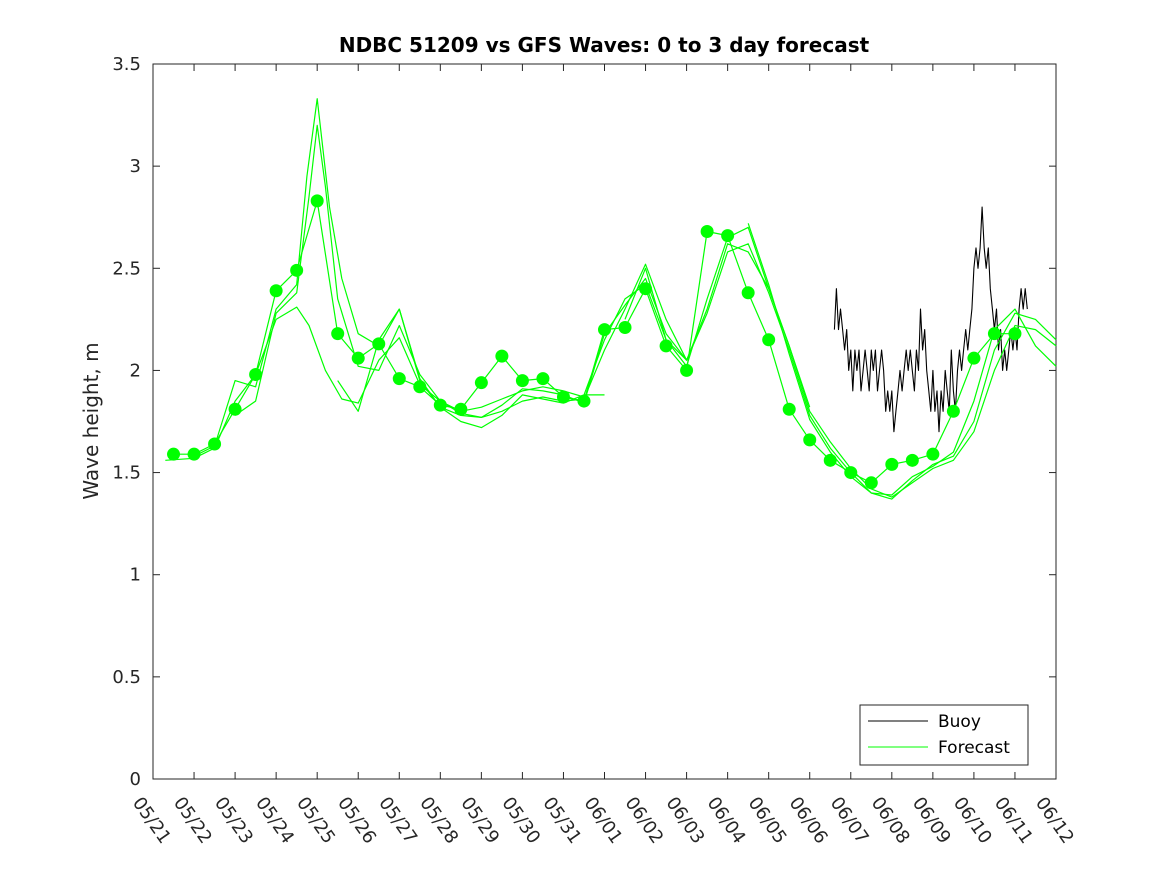  What do you see at coordinates (126, 473) in the screenshot?
I see `y-tick-label: 1.5` at bounding box center [126, 473].